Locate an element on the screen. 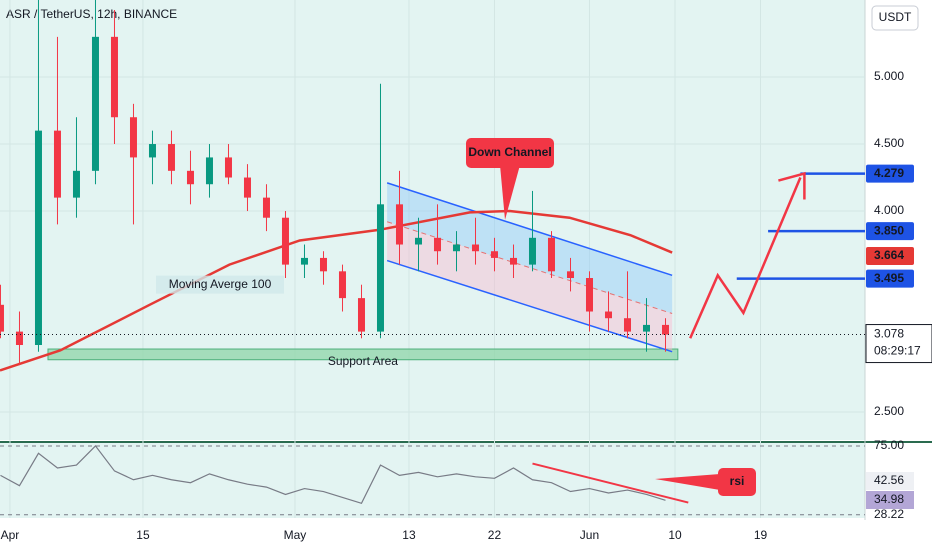 The image size is (932, 550). support-label: Support Area is located at coordinates (363, 361).